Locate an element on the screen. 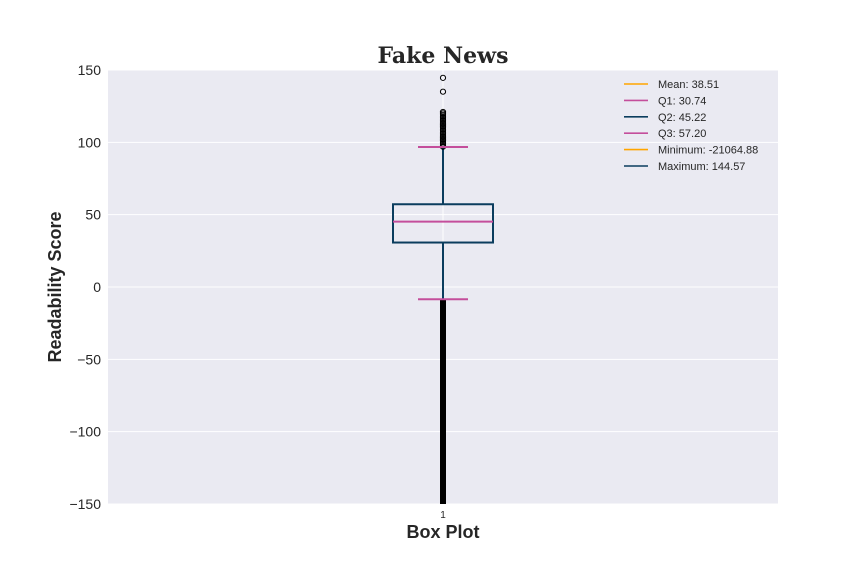 The image size is (864, 576). y-tick-label: −50 is located at coordinates (89, 359).